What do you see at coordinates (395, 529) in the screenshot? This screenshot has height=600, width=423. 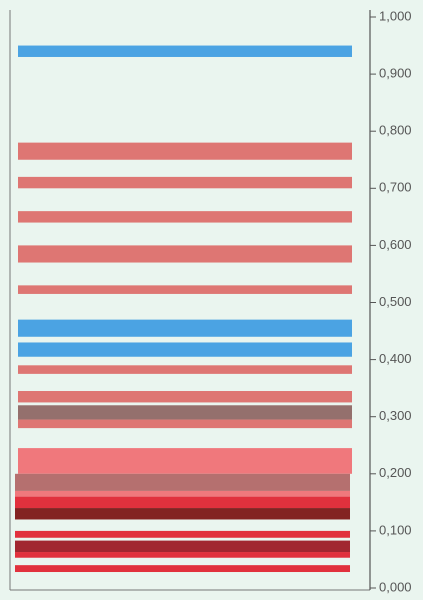 I see `y-tick-label: 0,100` at bounding box center [395, 529].